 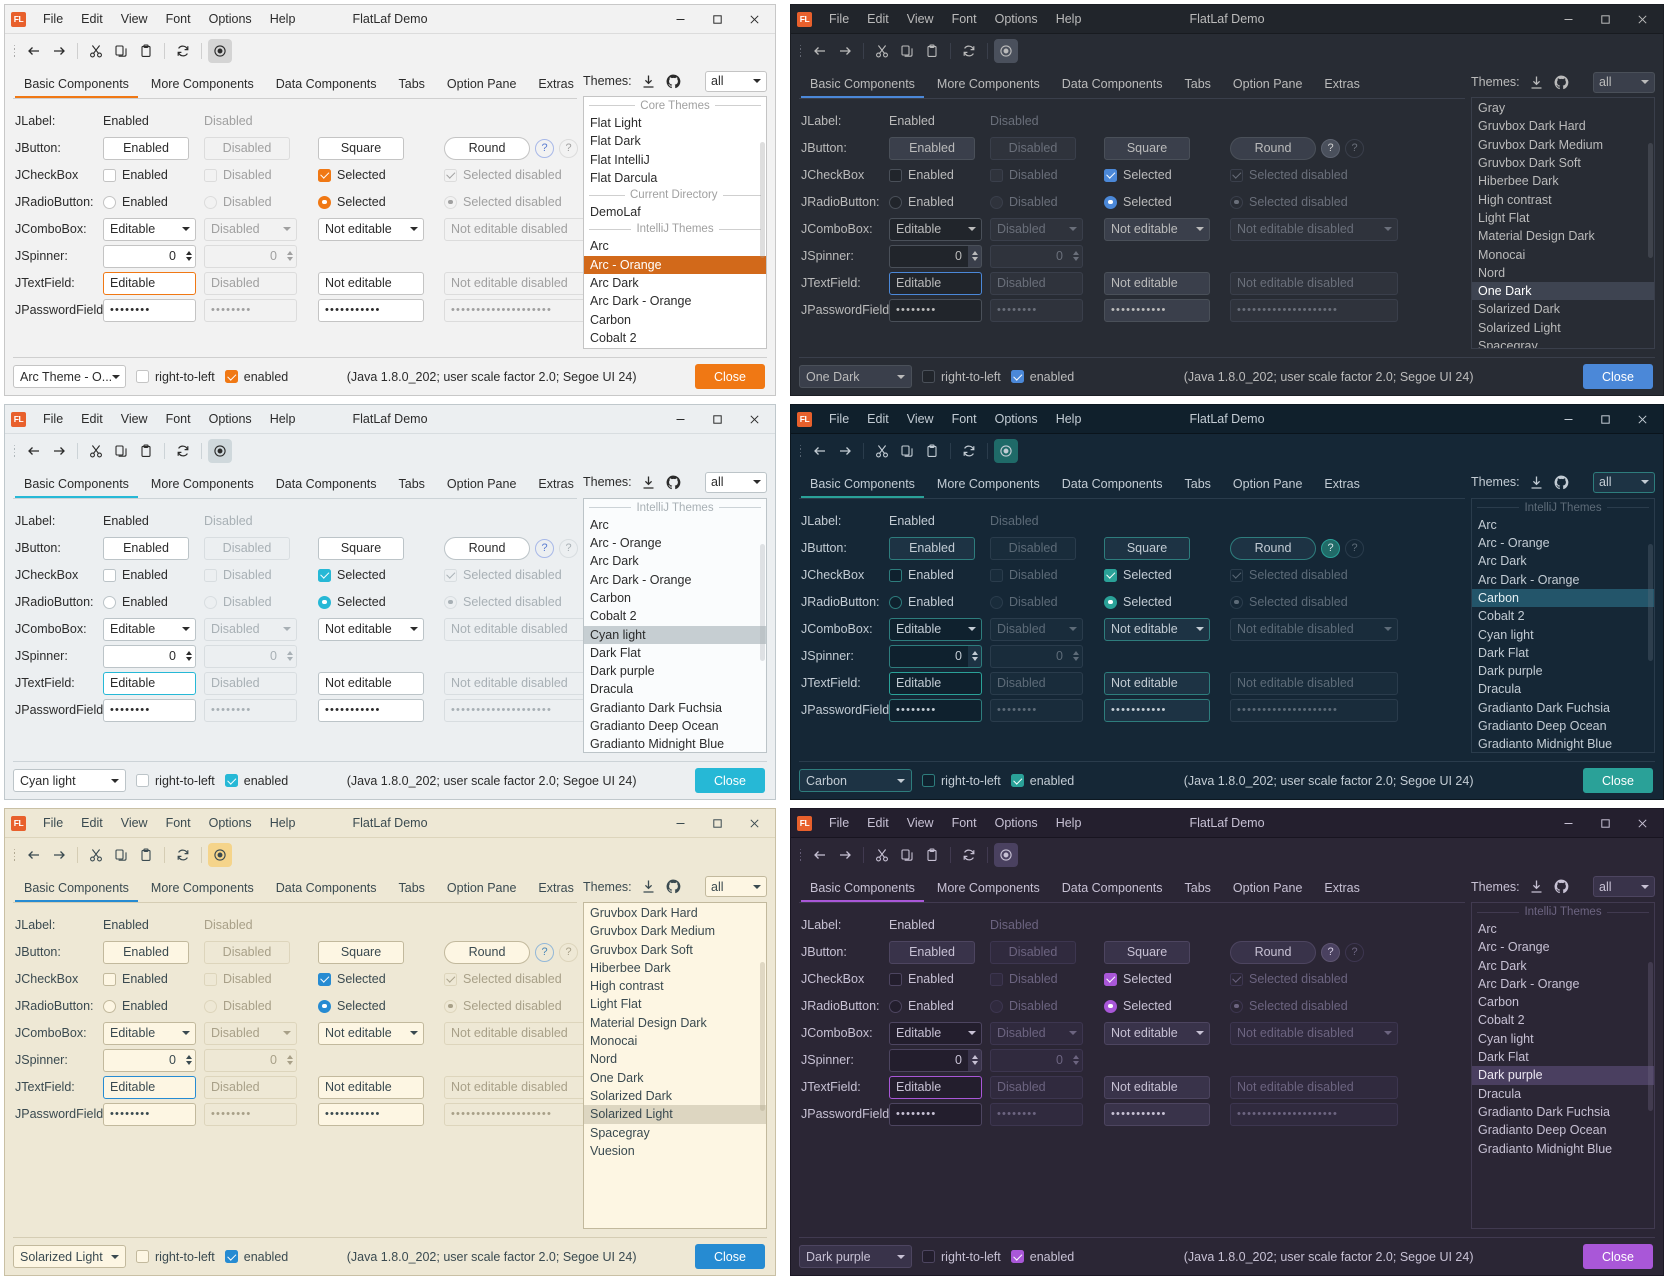 What do you see at coordinates (855, 376) in the screenshot?
I see `current-theme-combo: One Dark` at bounding box center [855, 376].